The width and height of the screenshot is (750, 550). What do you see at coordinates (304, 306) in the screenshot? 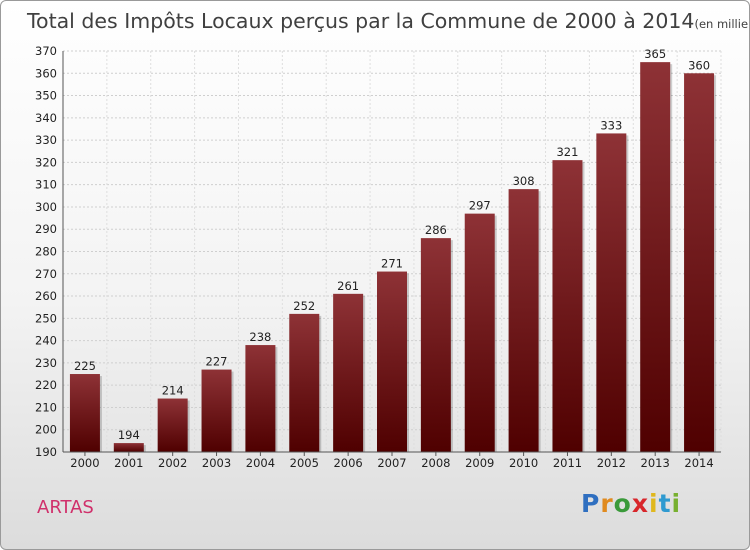
I see `value-label: 252` at bounding box center [304, 306].